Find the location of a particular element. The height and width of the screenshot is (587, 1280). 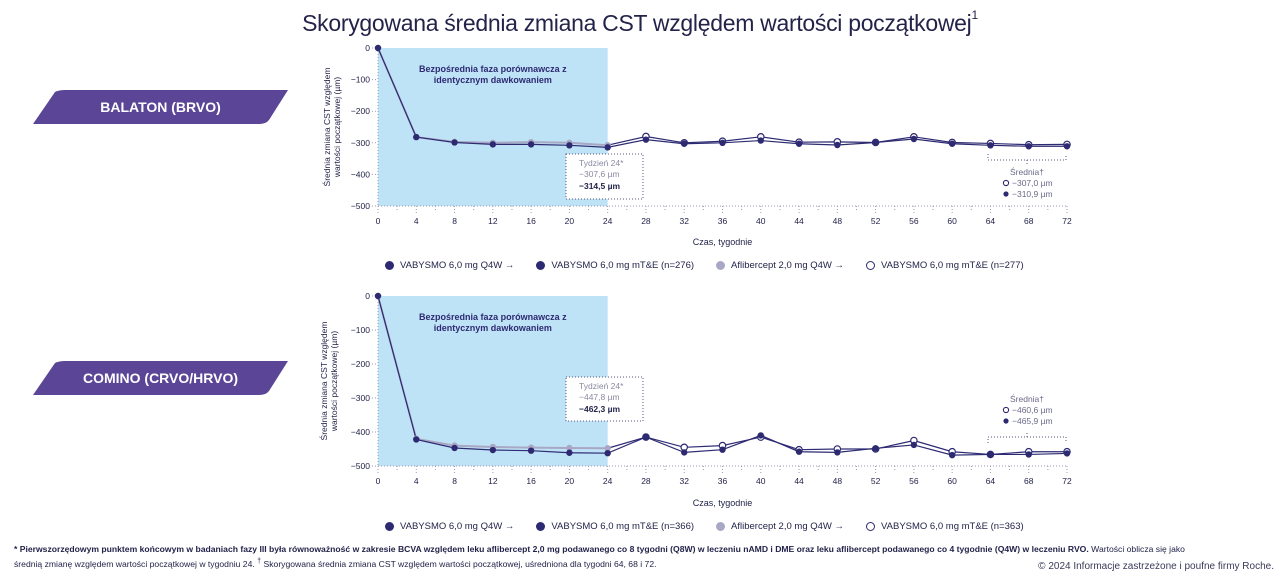

y-tick-label: 0 is located at coordinates (367, 48).